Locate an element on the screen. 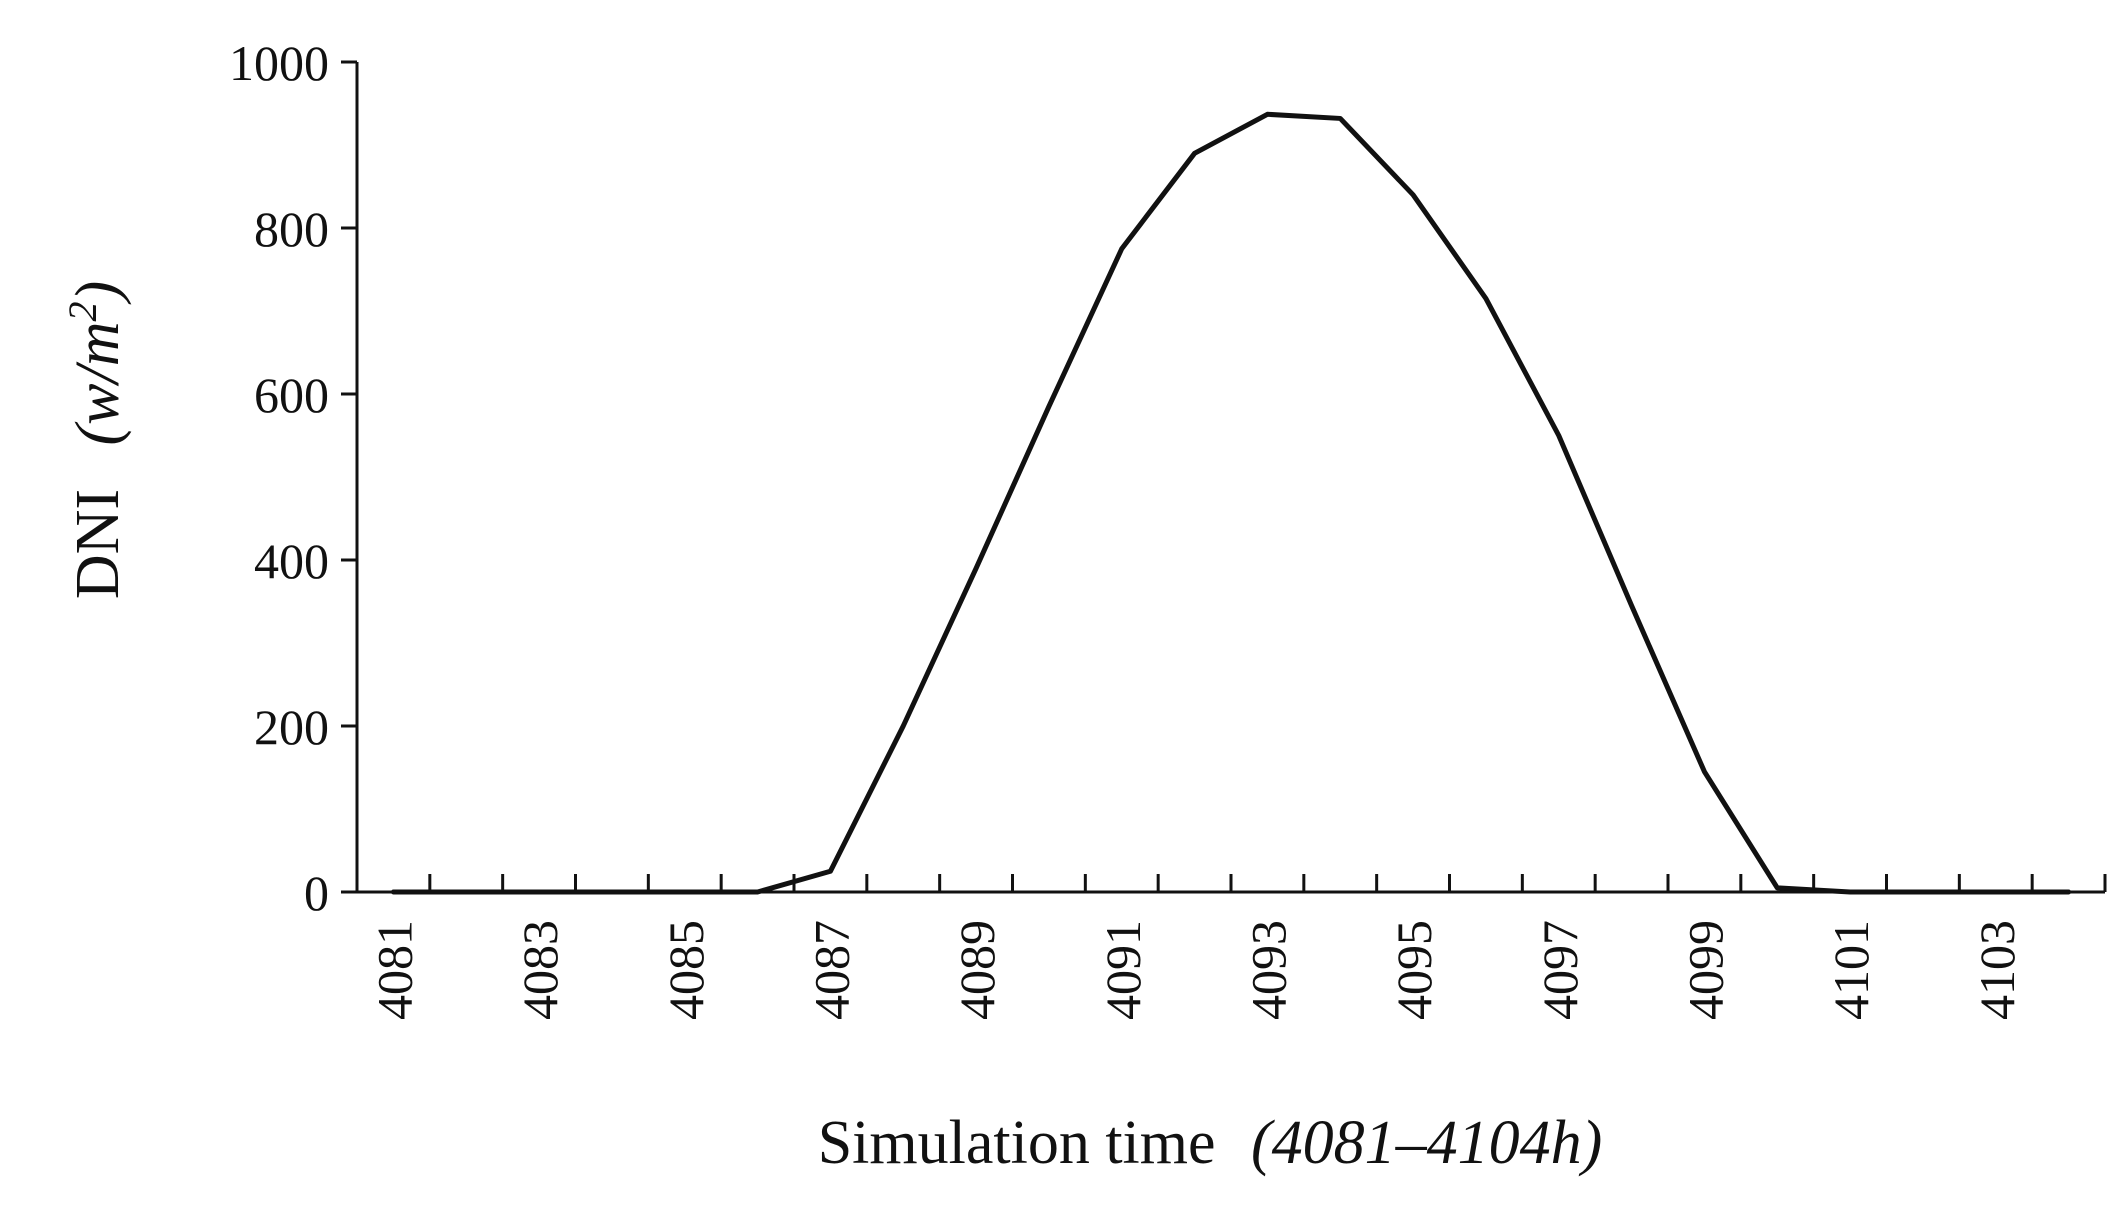 The height and width of the screenshot is (1208, 2116). x-tick-label: 4103 is located at coordinates (1997, 970).